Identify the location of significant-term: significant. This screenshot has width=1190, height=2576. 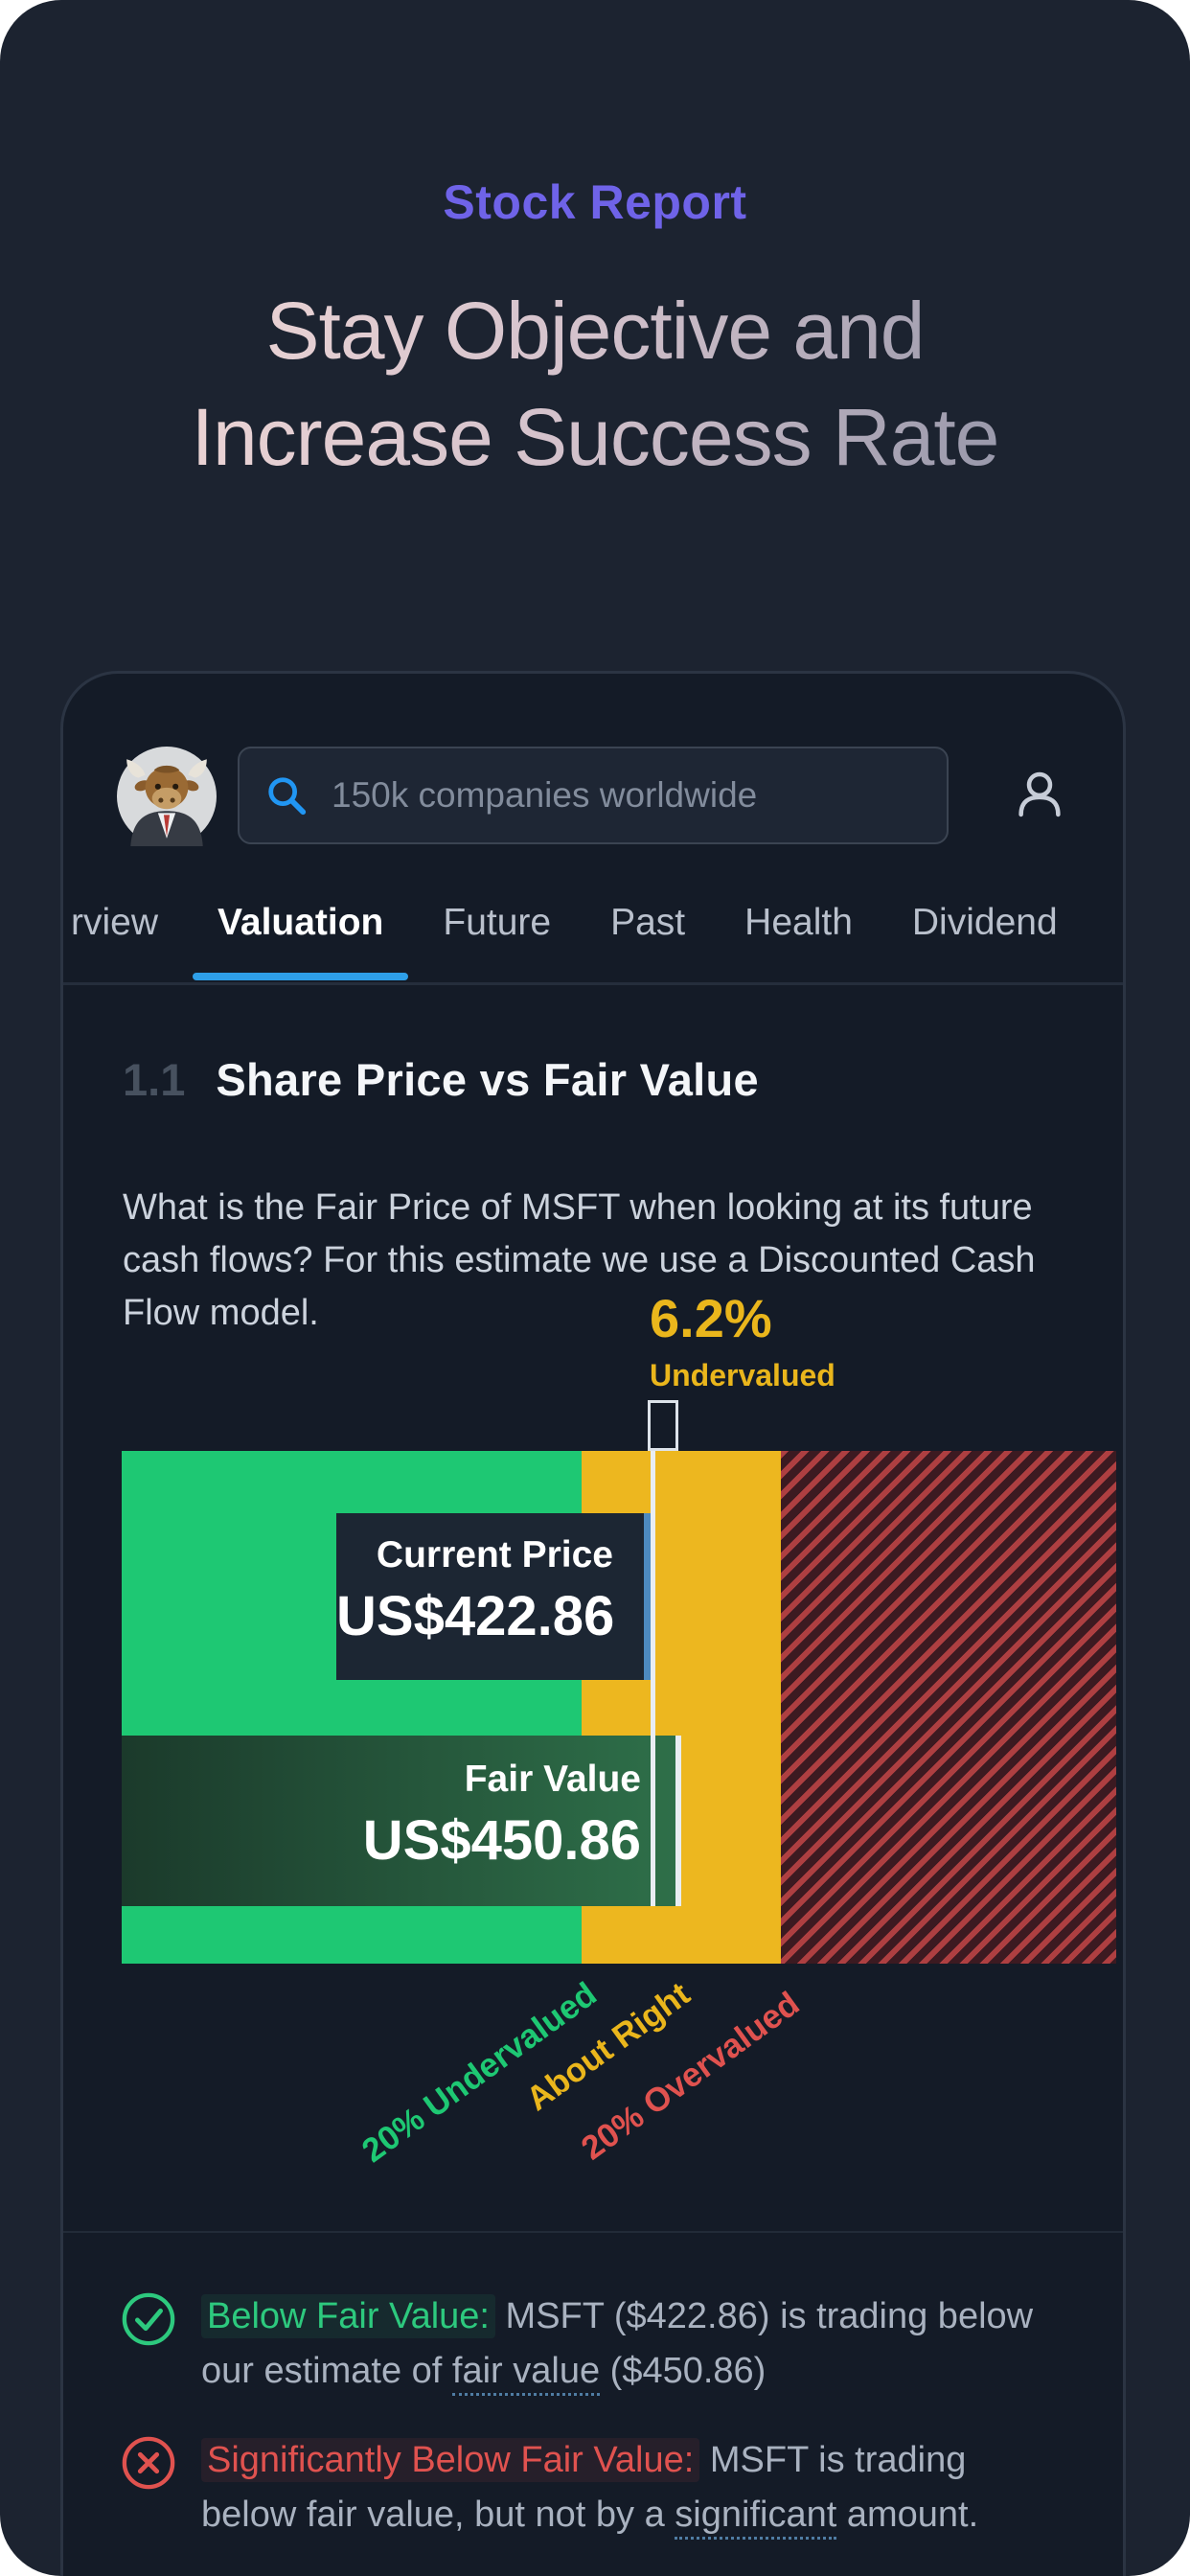
(756, 2517).